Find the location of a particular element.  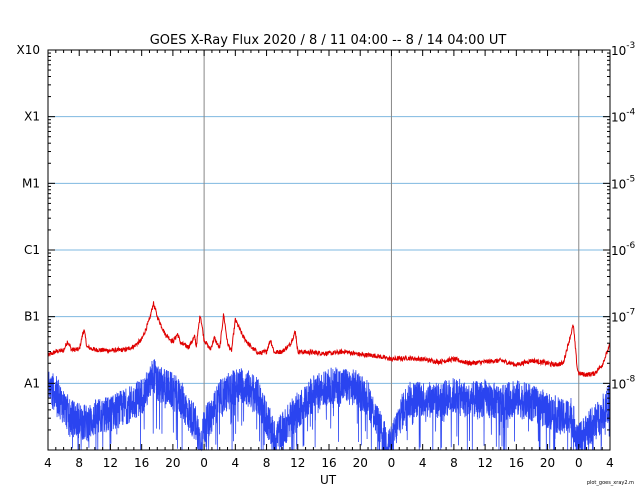

flux-tick-label: 10⁻⁵ is located at coordinates (623, 182).